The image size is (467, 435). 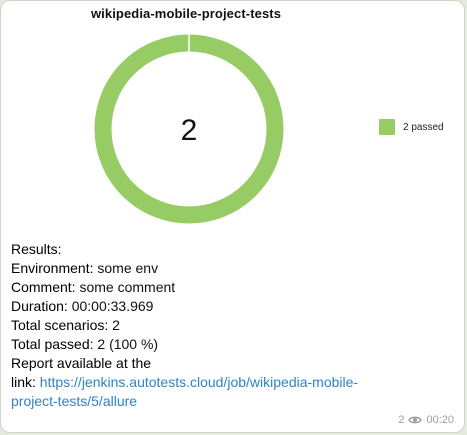 I want to click on total-passed-label: Total passed:, so click(x=52, y=344).